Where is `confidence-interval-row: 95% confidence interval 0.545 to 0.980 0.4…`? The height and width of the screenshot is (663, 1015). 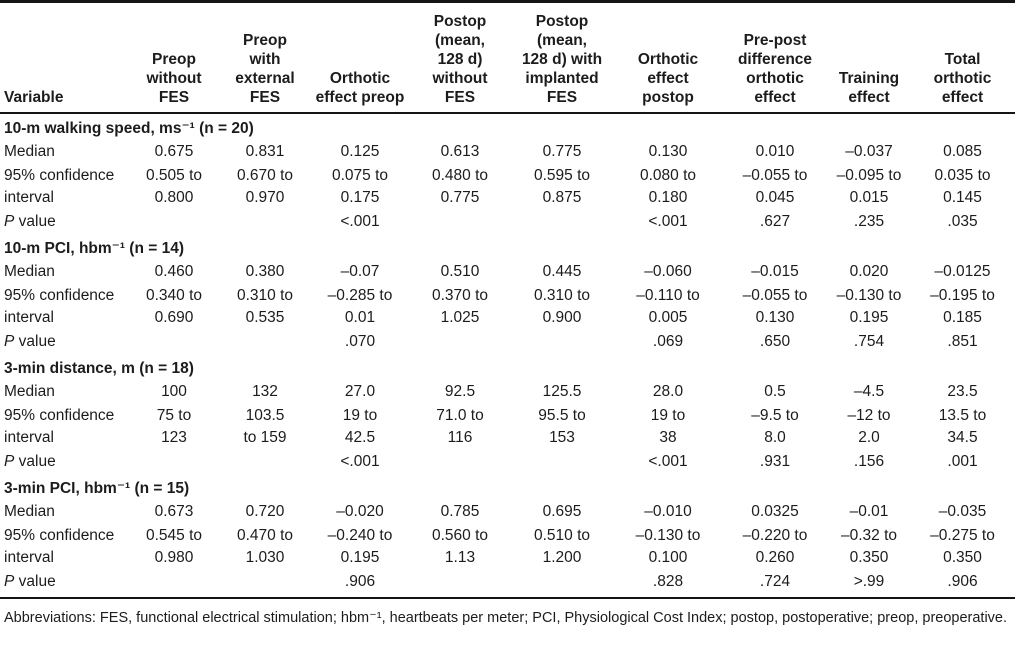
confidence-interval-row: 95% confidence interval 0.545 to 0.980 0.4… is located at coordinates (507, 547).